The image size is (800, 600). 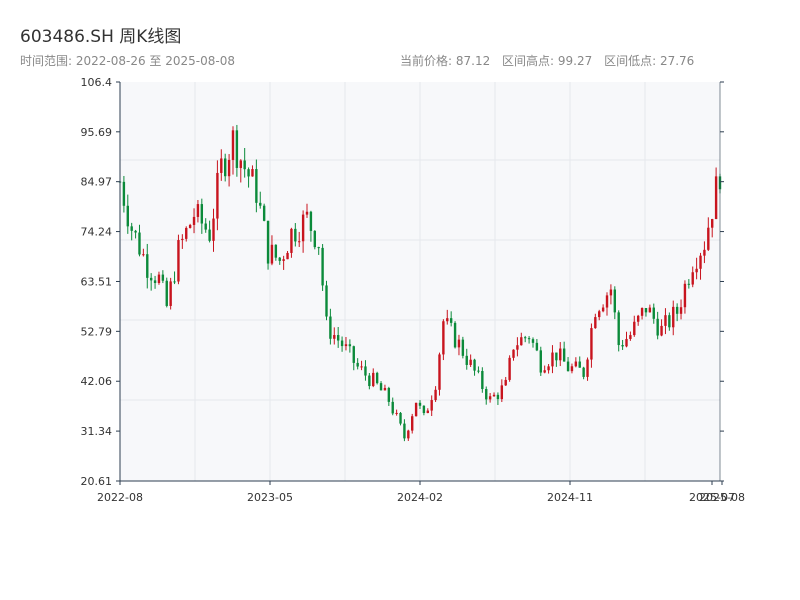 I want to click on x-tick-label: 2025-08, so click(x=722, y=497).